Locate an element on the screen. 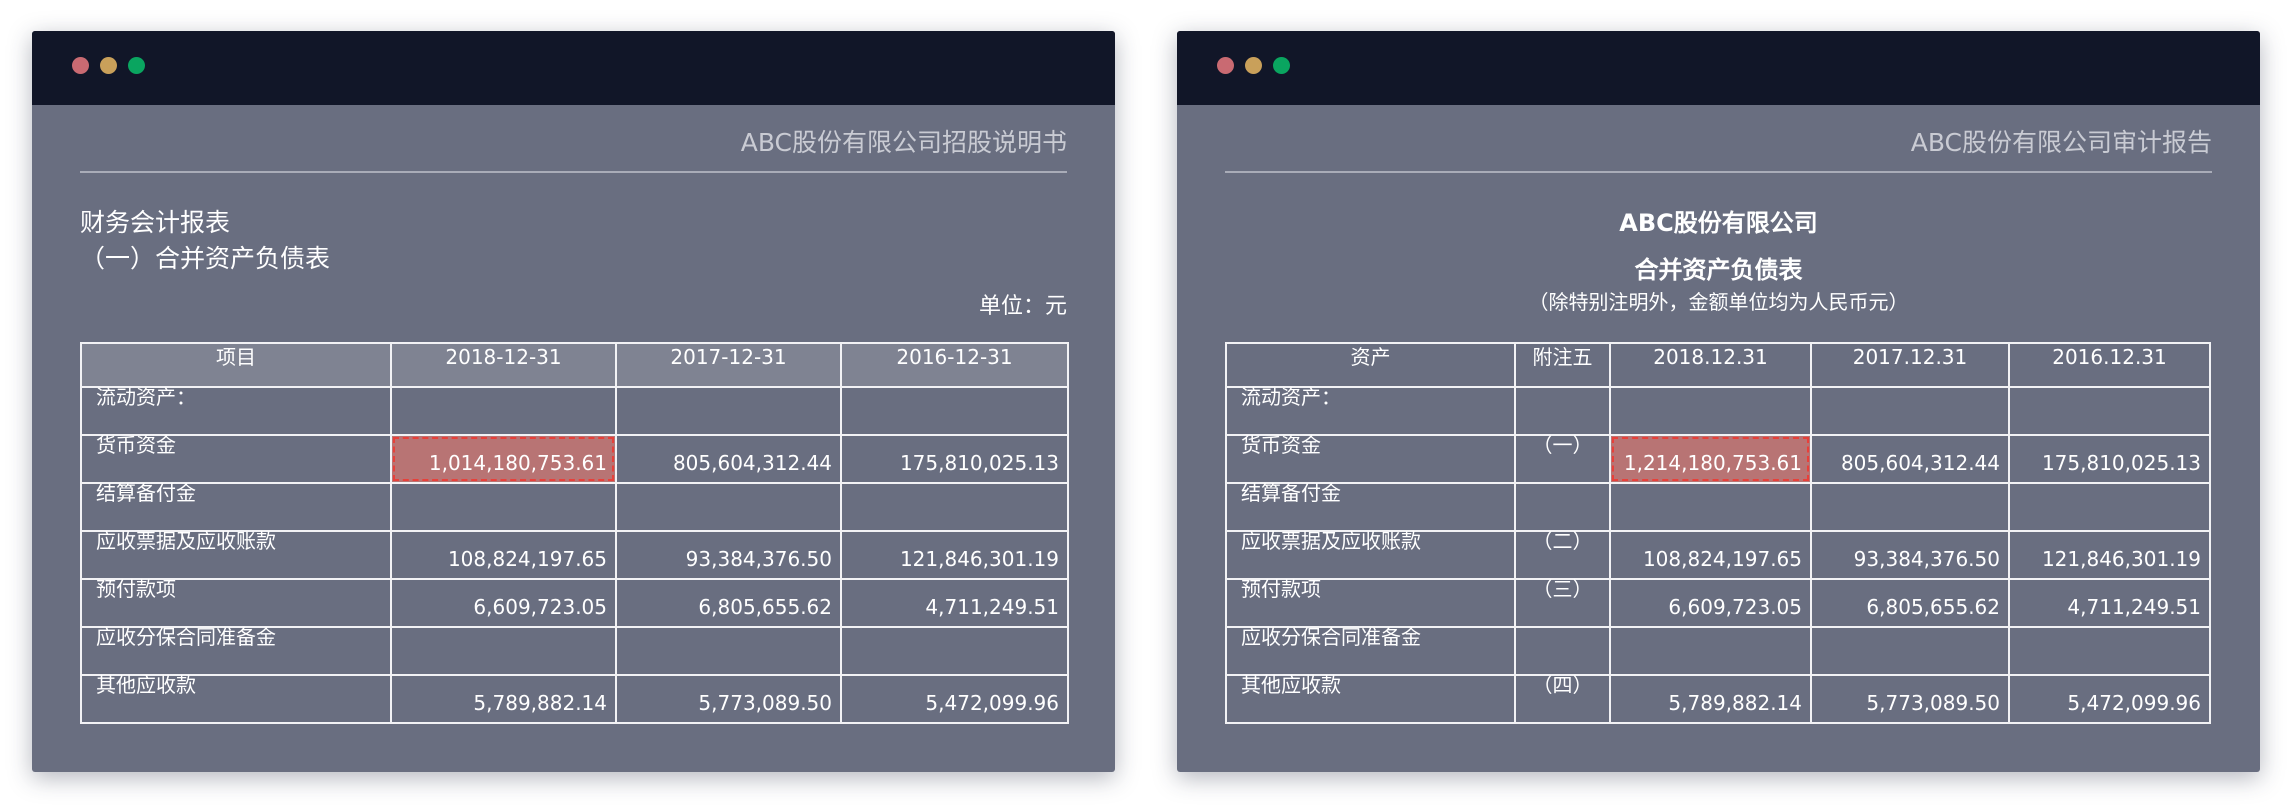  row-label: 应收分保合同准备金 is located at coordinates (1370, 651).